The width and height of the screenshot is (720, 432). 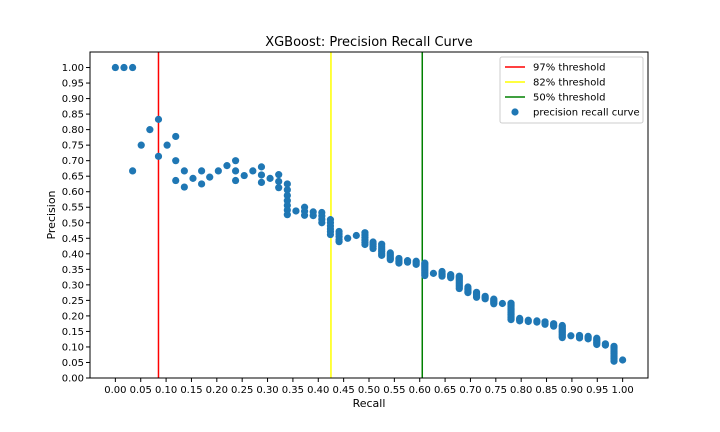 What do you see at coordinates (115, 390) in the screenshot?
I see `x-tick-label: 0.00` at bounding box center [115, 390].